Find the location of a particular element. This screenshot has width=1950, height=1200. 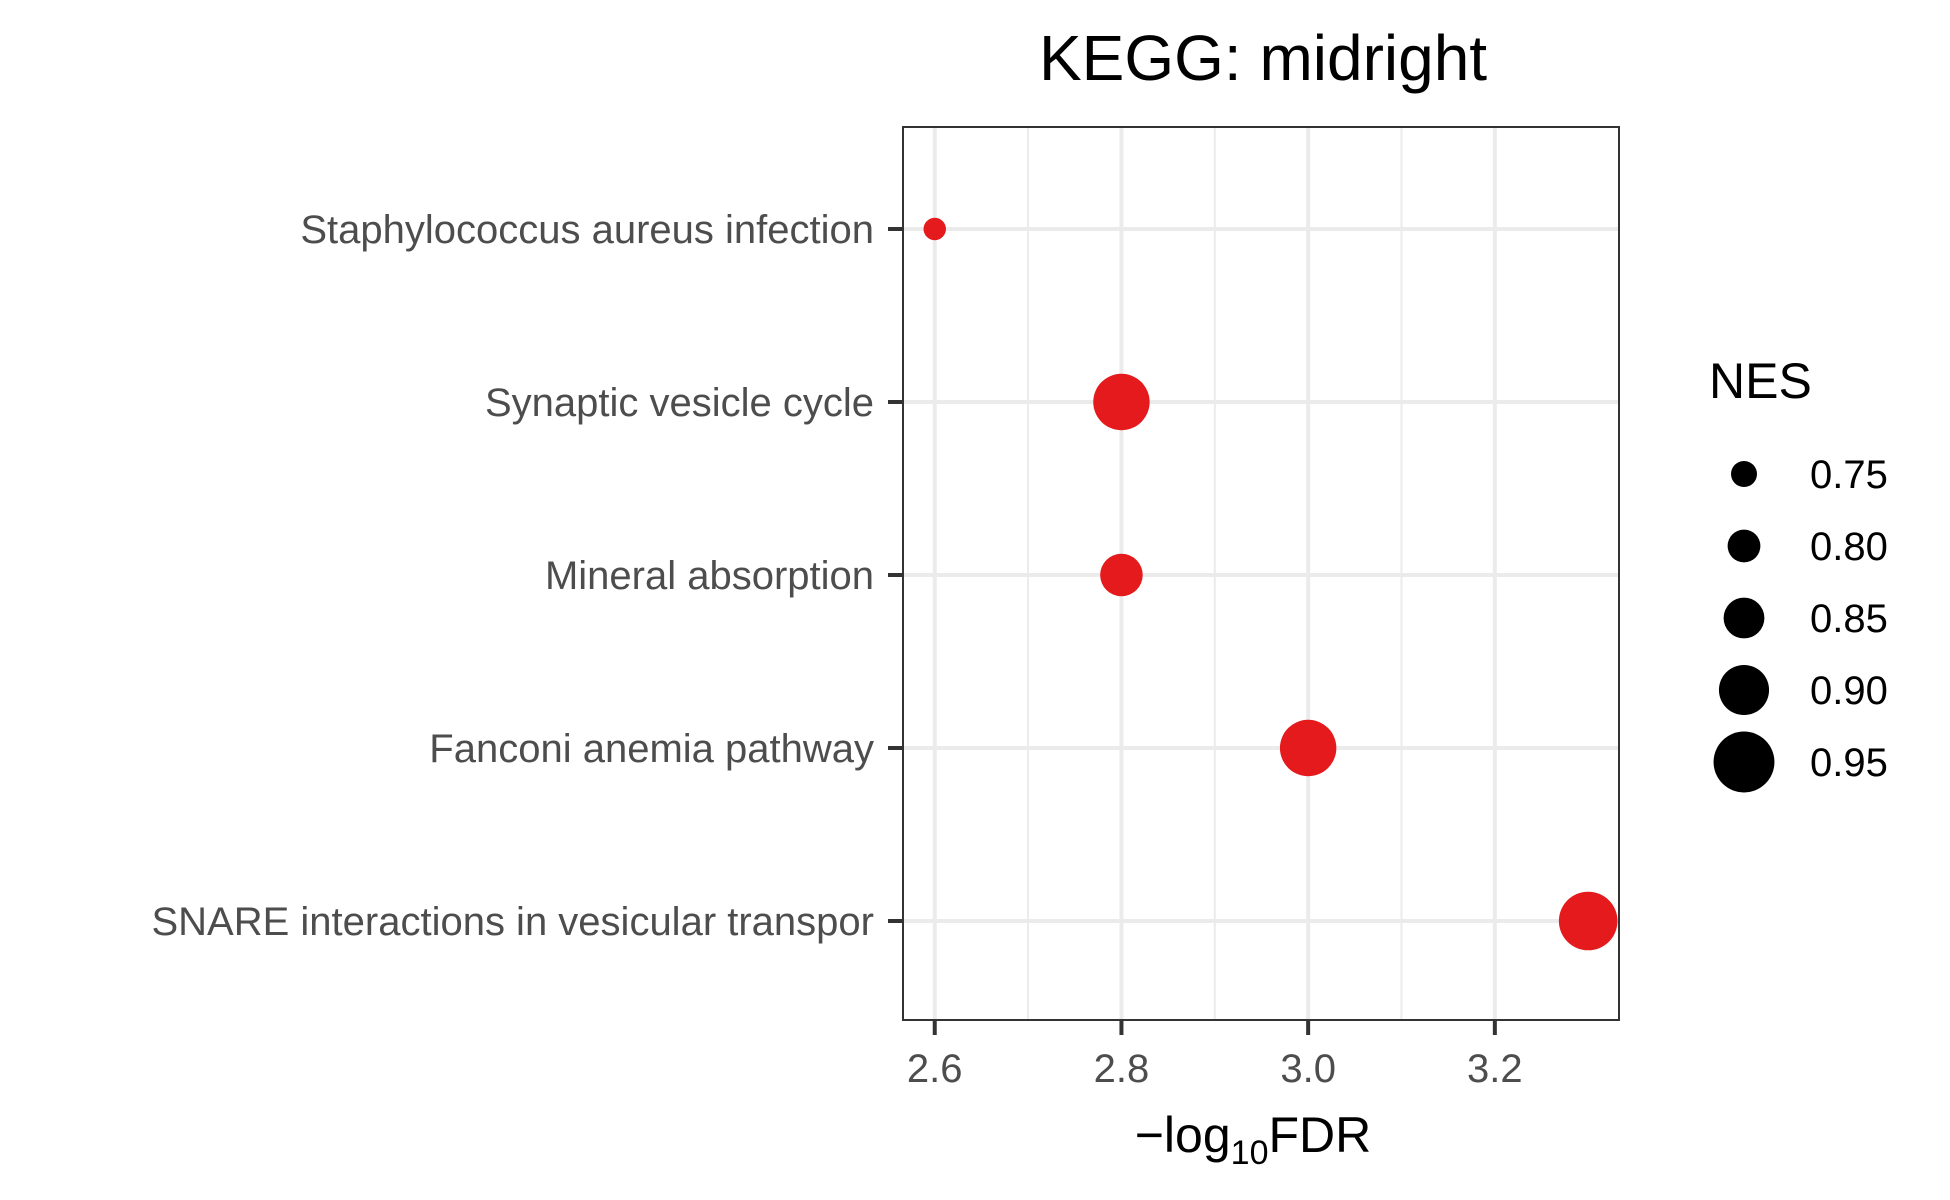

y-tick-label: Mineral absorption is located at coordinates (709, 576).